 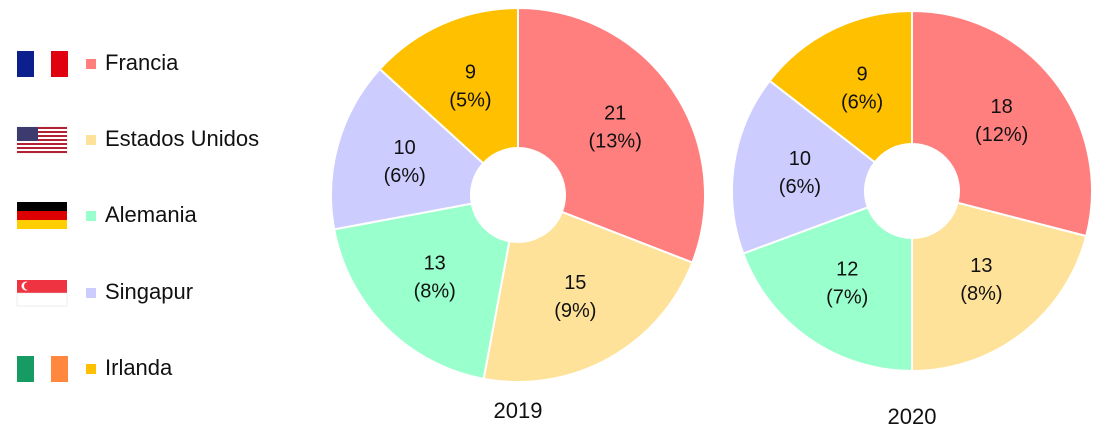 What do you see at coordinates (615, 142) in the screenshot?
I see `share-label: (13%)` at bounding box center [615, 142].